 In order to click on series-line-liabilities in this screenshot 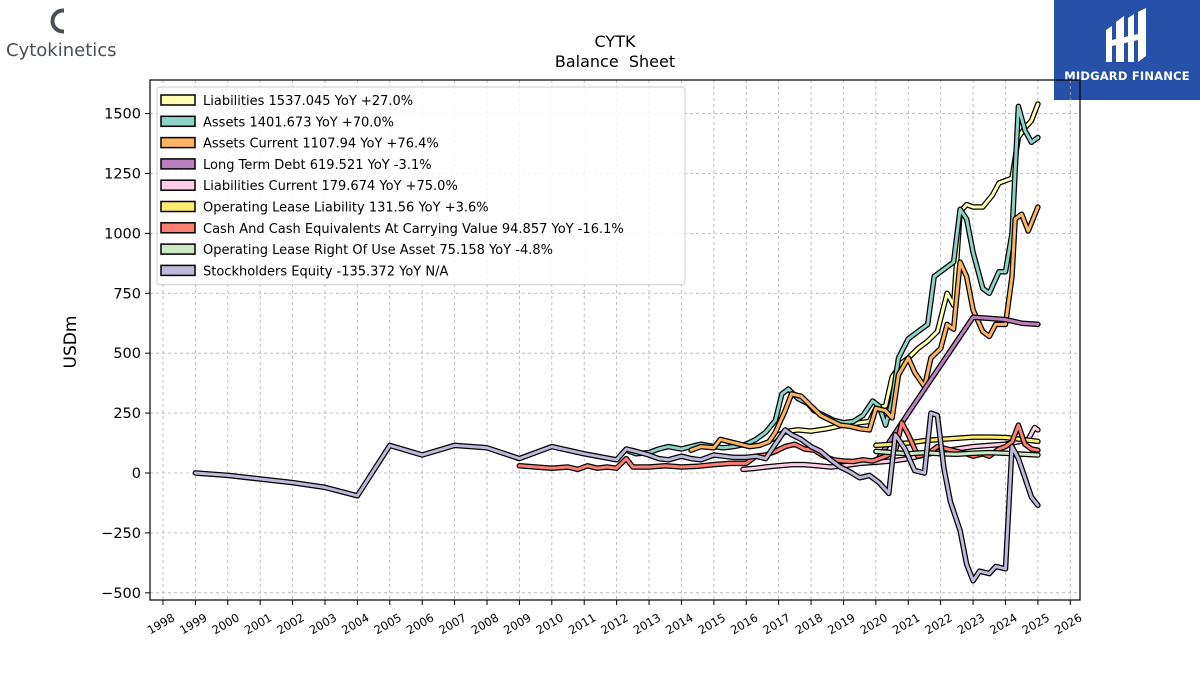, I will do `click(905, 271)`.